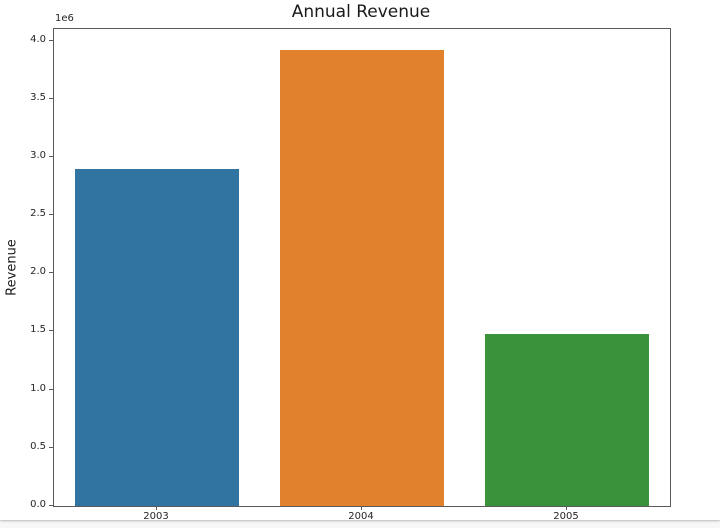 This screenshot has height=528, width=720. What do you see at coordinates (38, 213) in the screenshot?
I see `y-tick-label: 2.5` at bounding box center [38, 213].